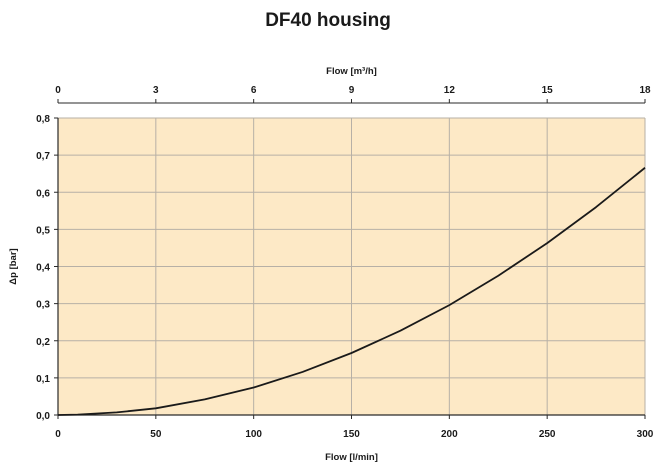 Image resolution: width=656 pixels, height=466 pixels. I want to click on top-tick-label: 3, so click(156, 90).